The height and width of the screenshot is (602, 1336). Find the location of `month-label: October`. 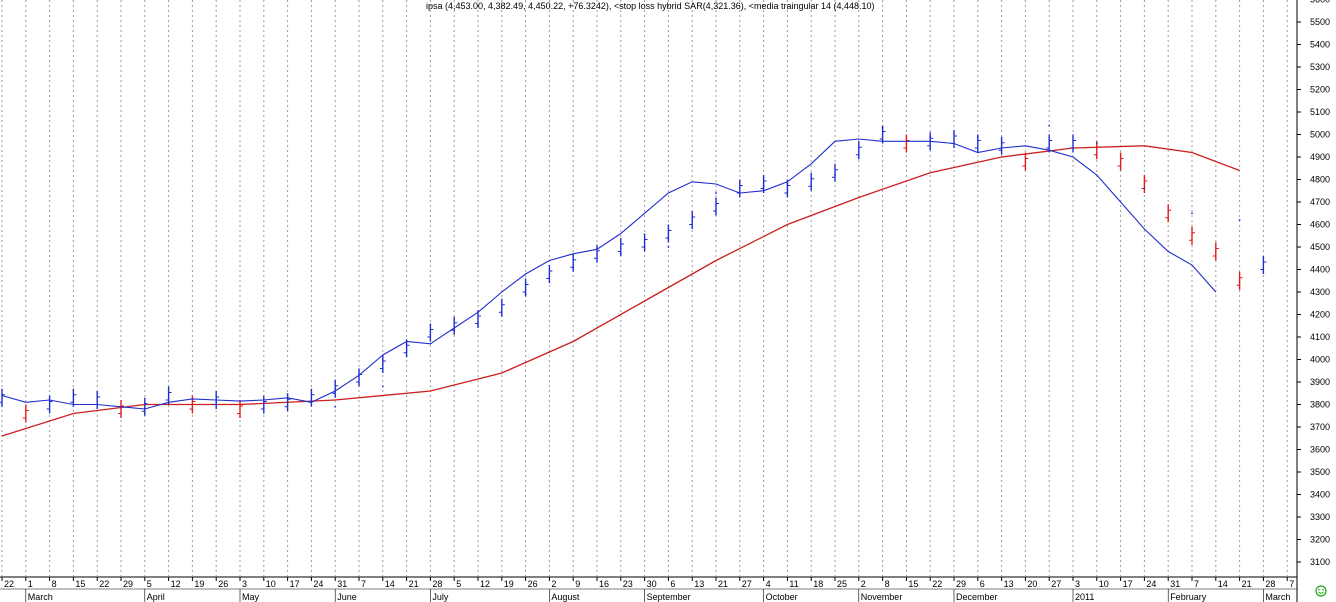

month-label: October is located at coordinates (782, 597).